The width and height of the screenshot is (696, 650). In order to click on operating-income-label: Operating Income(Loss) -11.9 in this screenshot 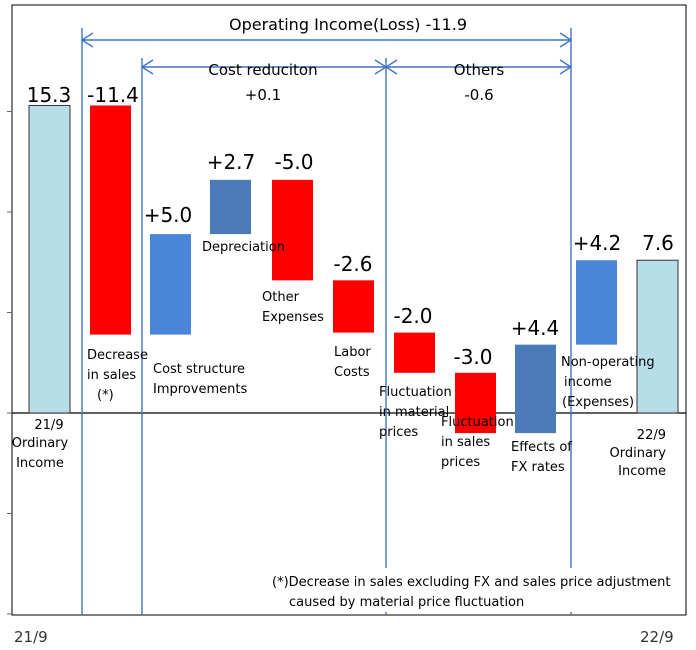, I will do `click(348, 24)`.